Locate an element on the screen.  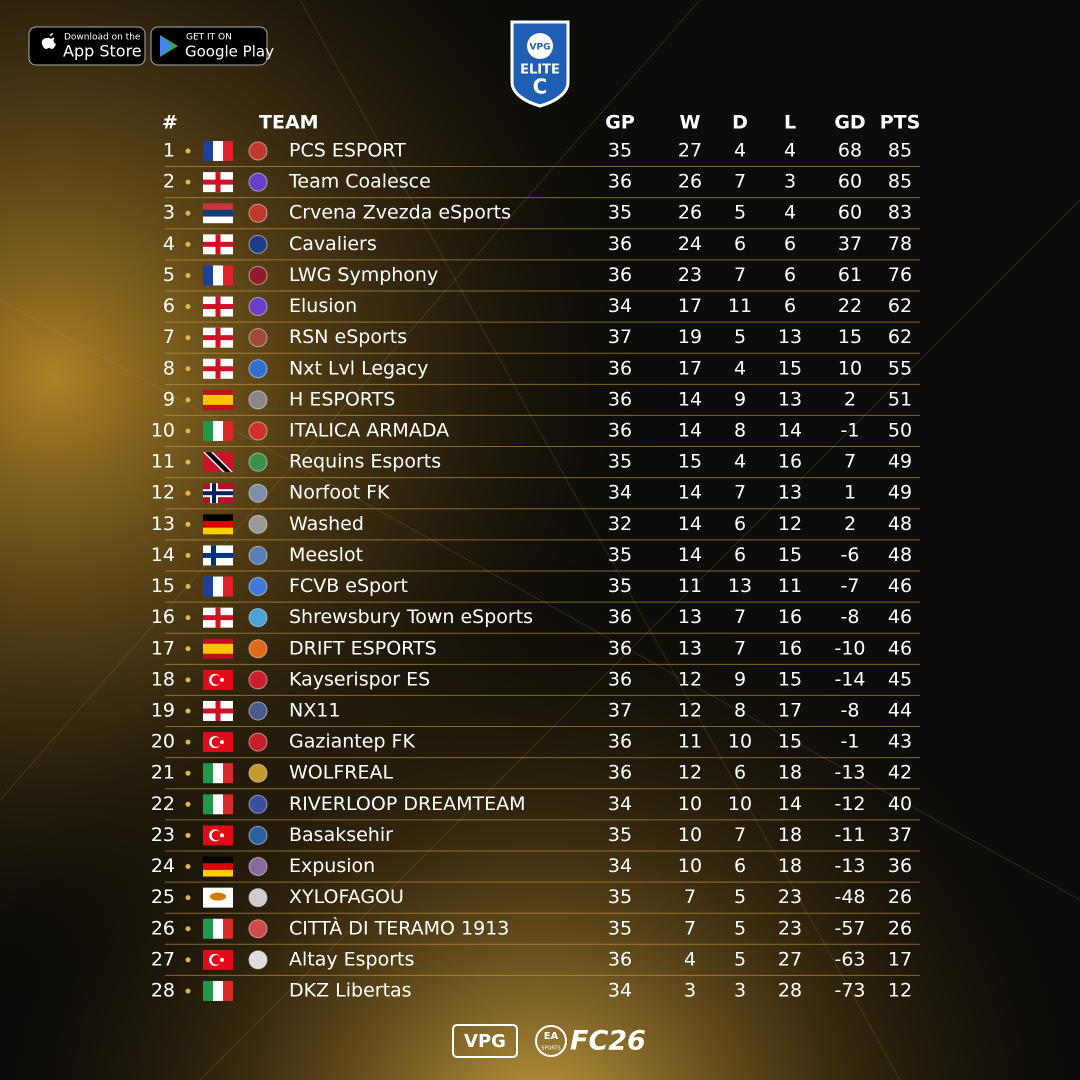
stat-cell: 6 is located at coordinates (740, 866).